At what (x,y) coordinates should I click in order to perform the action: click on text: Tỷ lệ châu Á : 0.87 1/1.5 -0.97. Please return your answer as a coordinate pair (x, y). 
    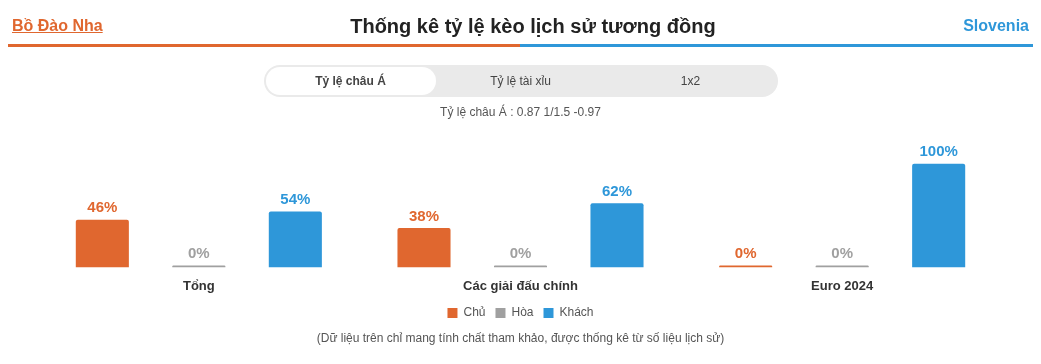
    Looking at the image, I should click on (520, 112).